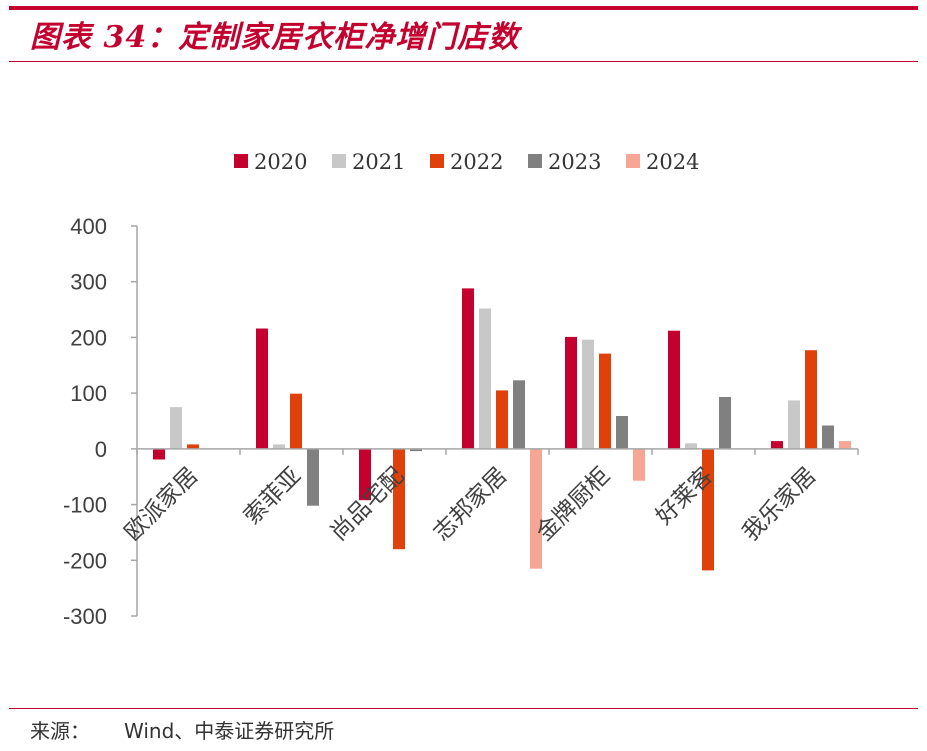 Image resolution: width=927 pixels, height=751 pixels. What do you see at coordinates (85, 616) in the screenshot?
I see `y-tick-label: -300` at bounding box center [85, 616].